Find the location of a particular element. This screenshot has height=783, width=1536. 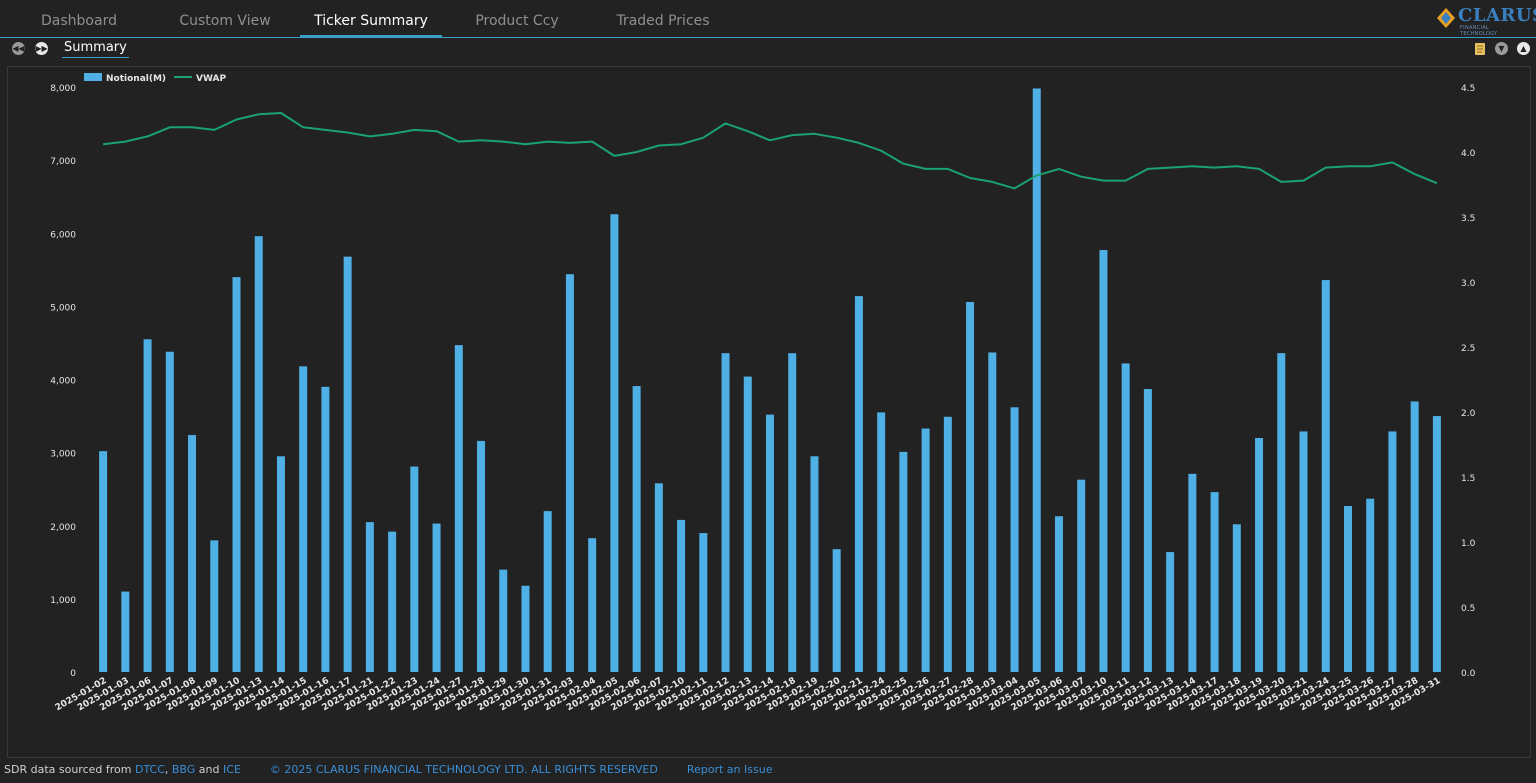

y-right-tick-label: 1.0 is located at coordinates (1468, 544).